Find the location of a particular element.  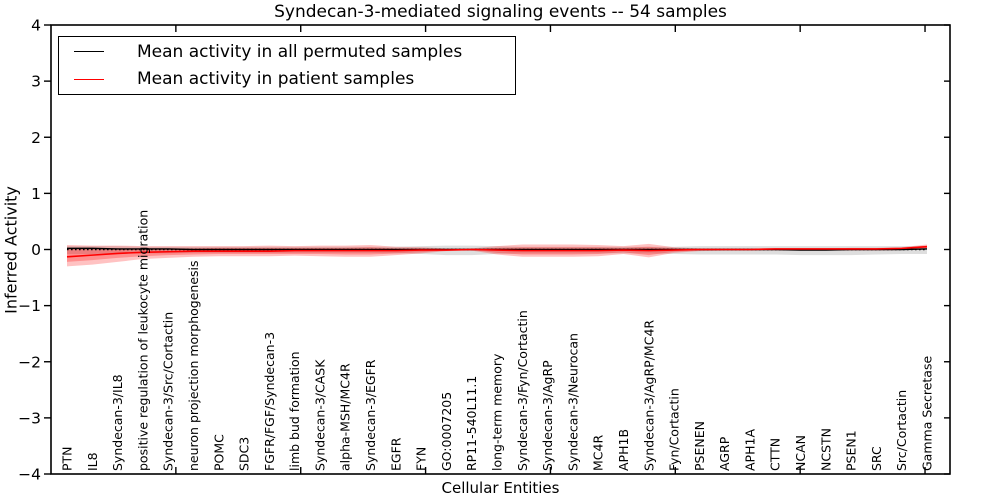

x-entity-label: Syndecan-3/AgRP is located at coordinates (547, 415).